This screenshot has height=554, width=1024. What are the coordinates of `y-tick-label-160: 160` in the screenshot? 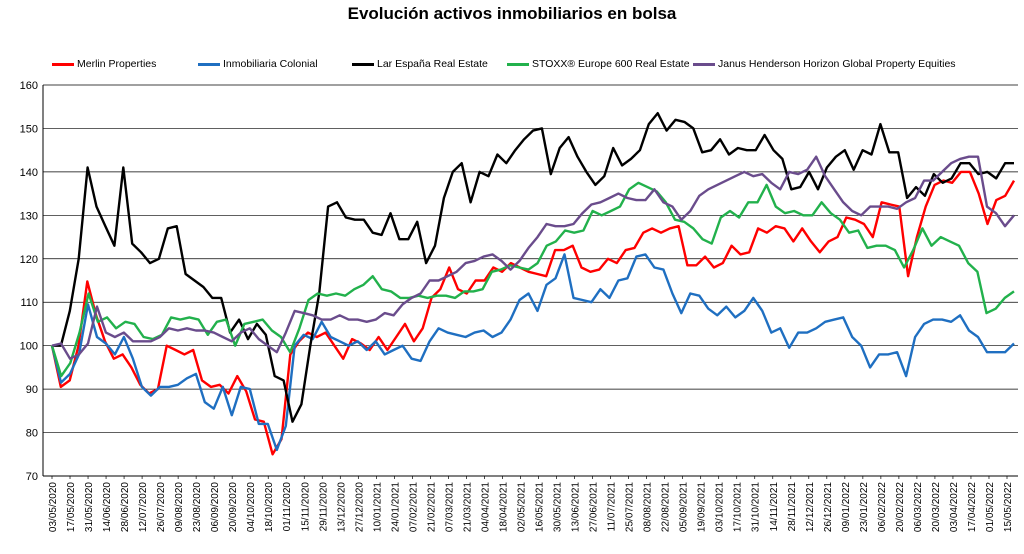 It's located at (29, 86).